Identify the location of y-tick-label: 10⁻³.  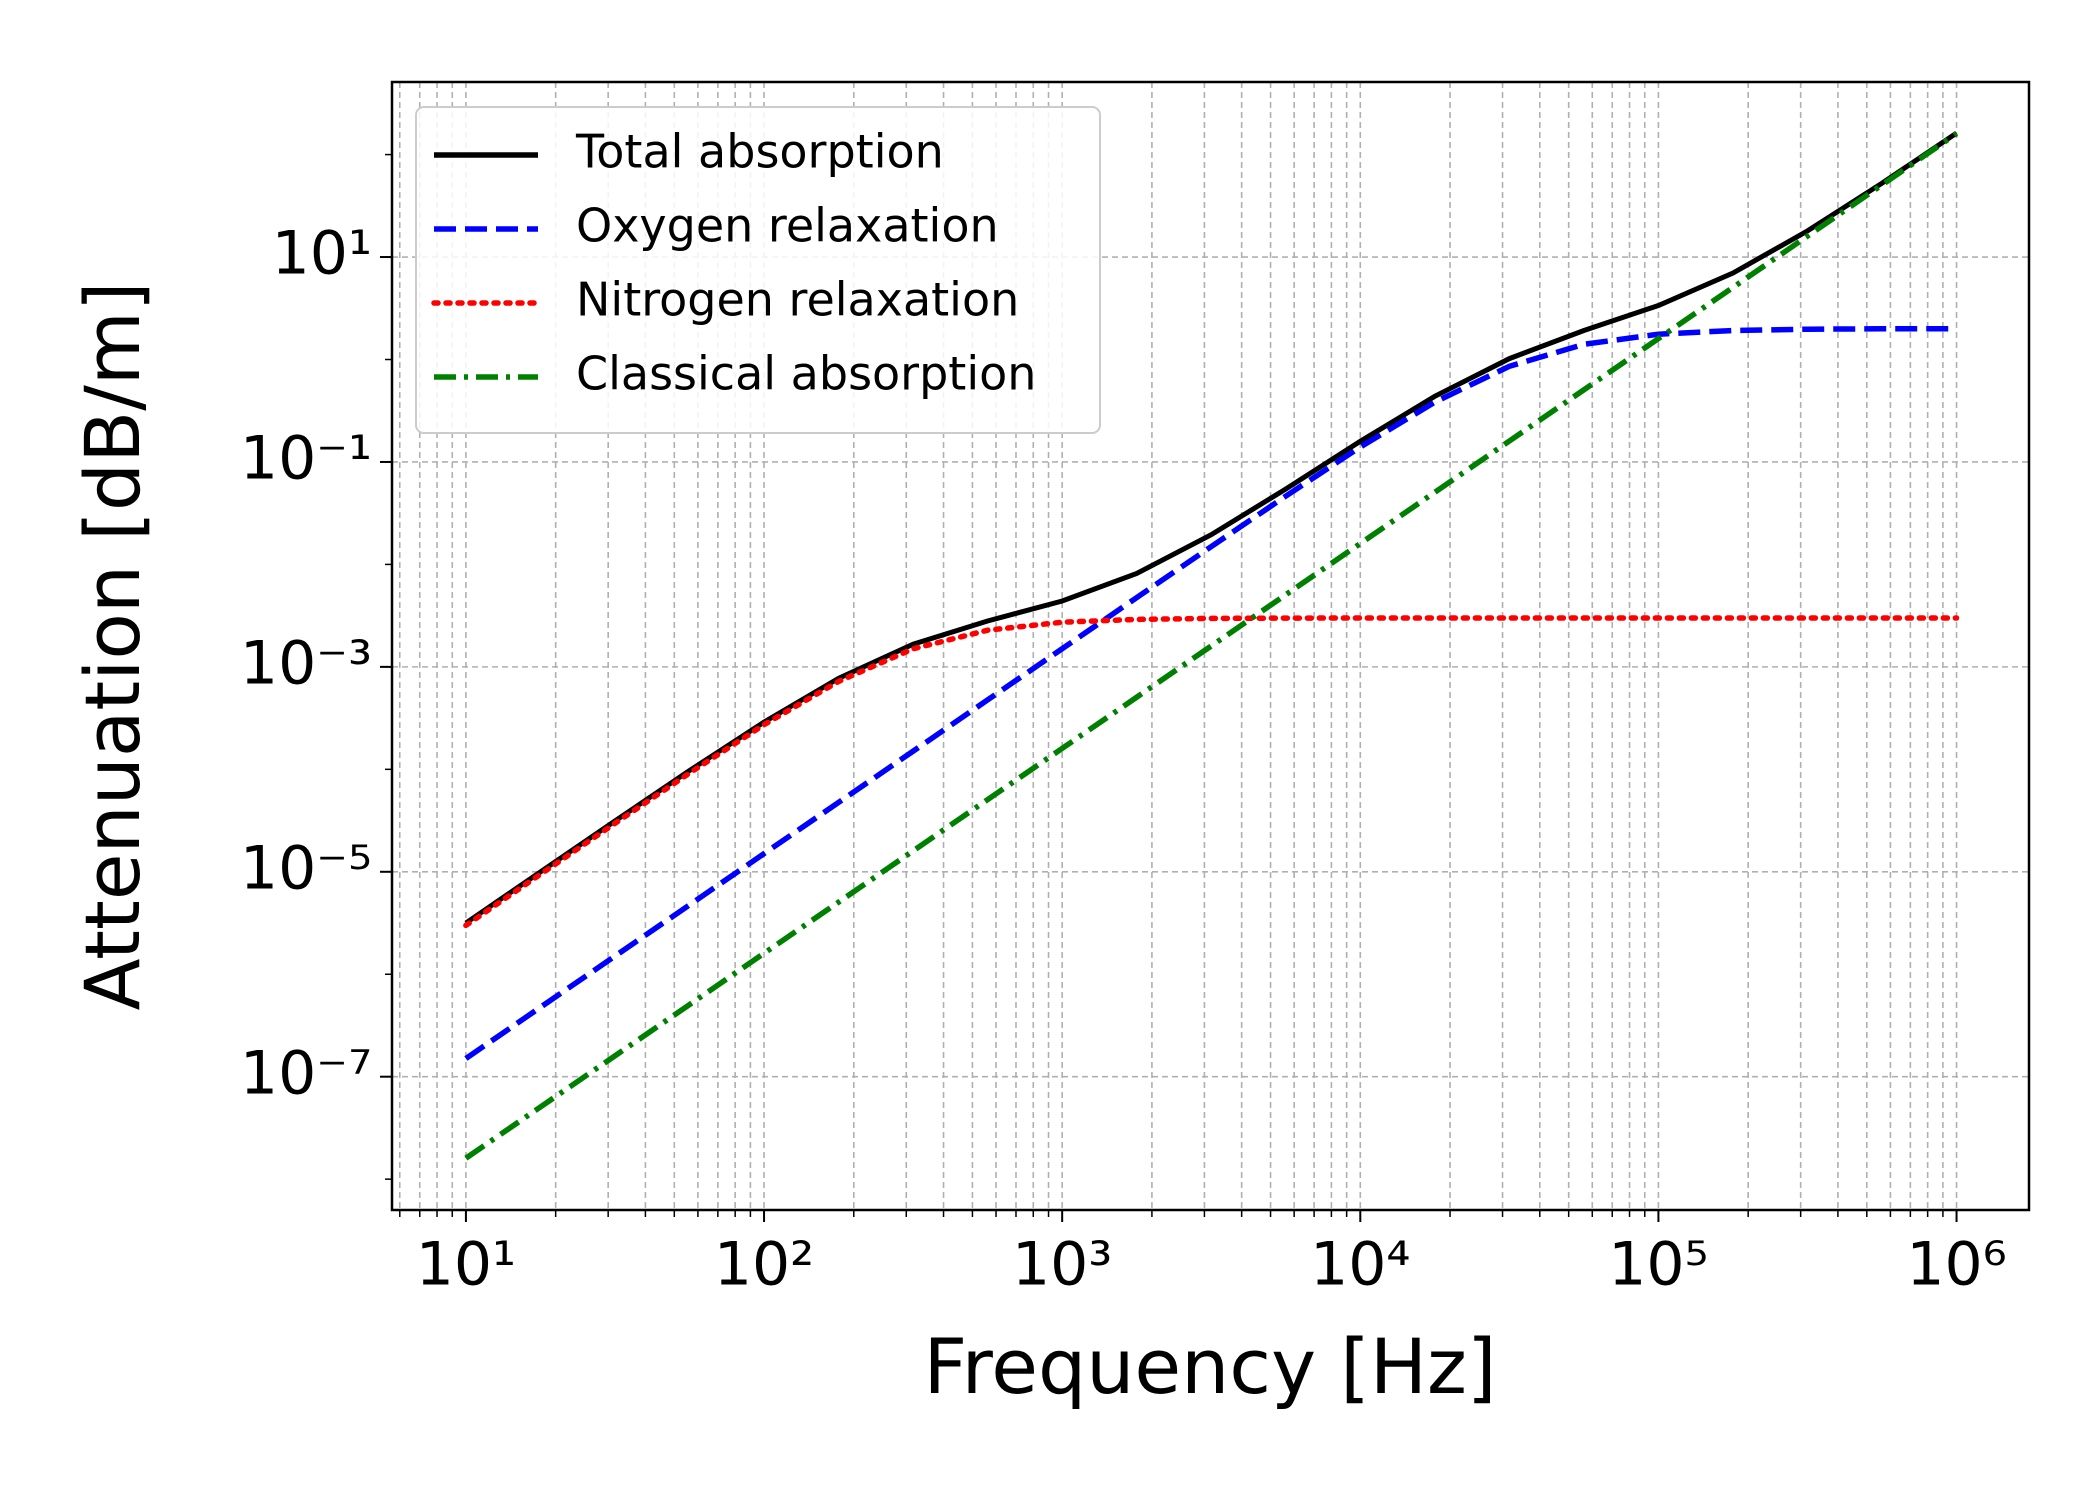
(306, 663).